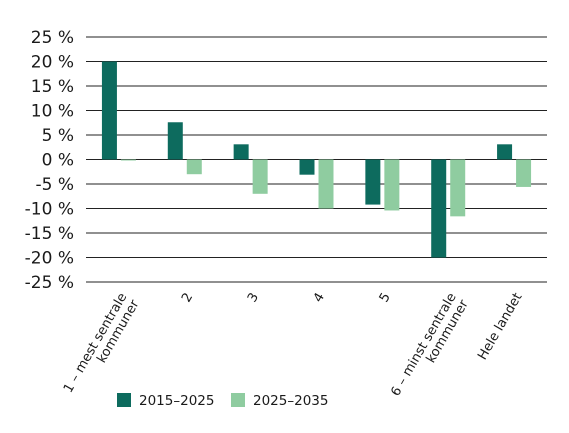 This screenshot has width=569, height=433. What do you see at coordinates (290, 401) in the screenshot?
I see `legend-label: 2025–2035` at bounding box center [290, 401].